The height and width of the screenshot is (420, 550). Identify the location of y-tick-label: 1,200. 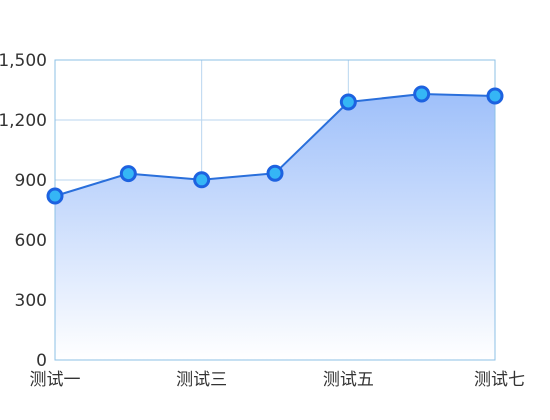
(23, 121).